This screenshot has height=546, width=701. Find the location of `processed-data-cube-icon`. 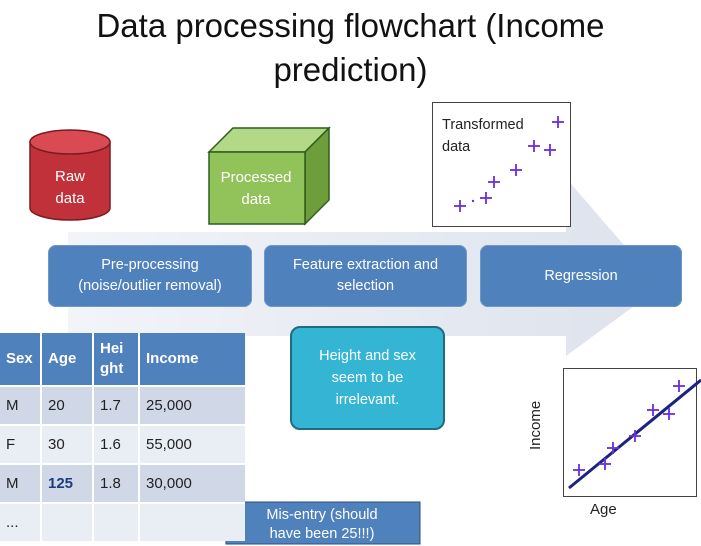

processed-data-cube-icon is located at coordinates (269, 176).